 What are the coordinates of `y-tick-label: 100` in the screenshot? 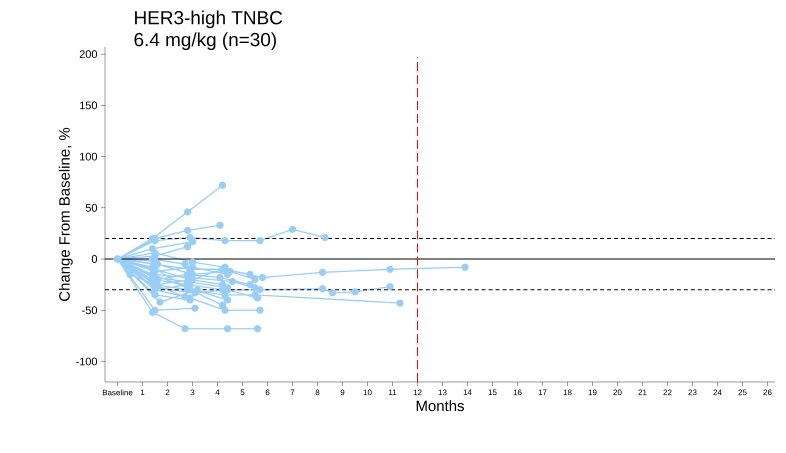 It's located at (89, 156).